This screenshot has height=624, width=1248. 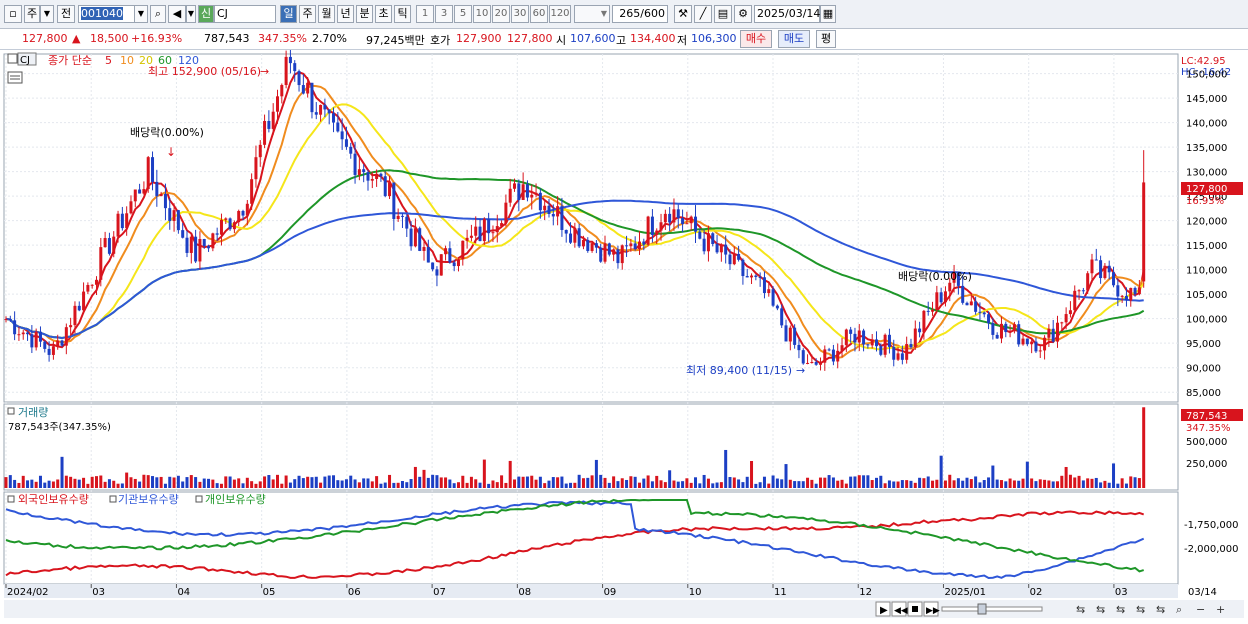 I want to click on interval-10: 10, so click(x=482, y=14).